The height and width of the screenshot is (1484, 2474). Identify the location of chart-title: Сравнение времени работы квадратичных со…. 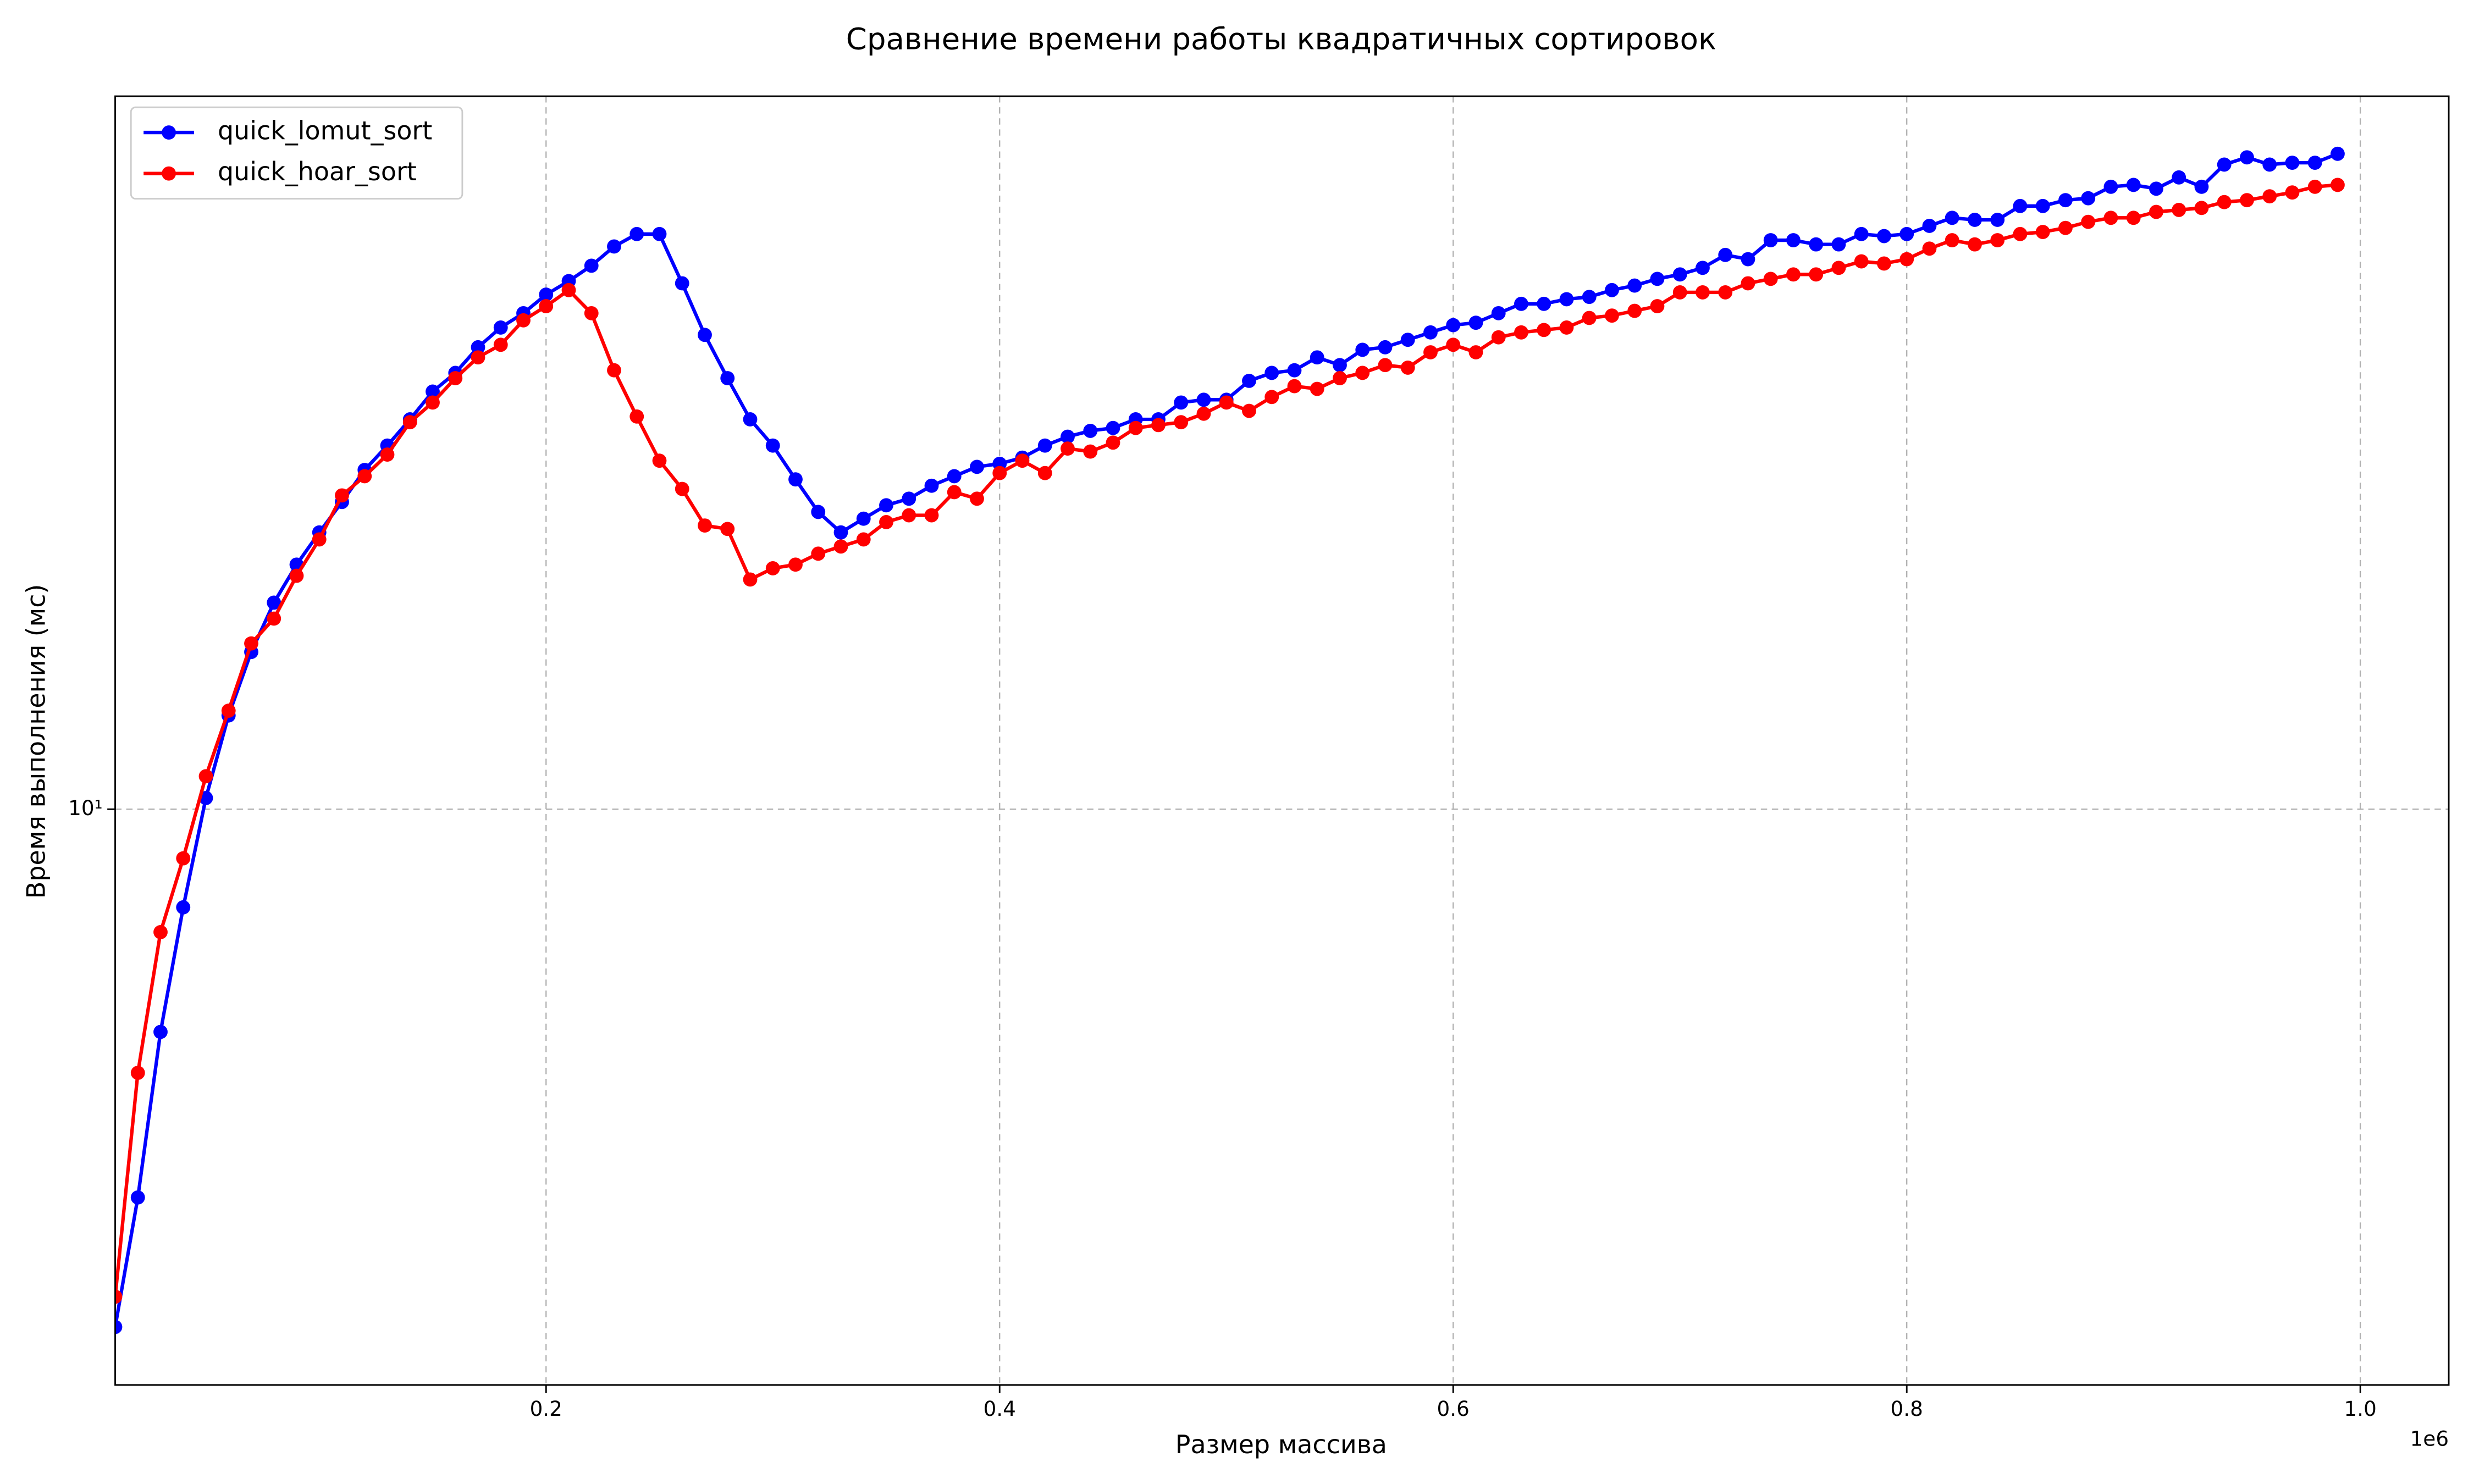
(1281, 39).